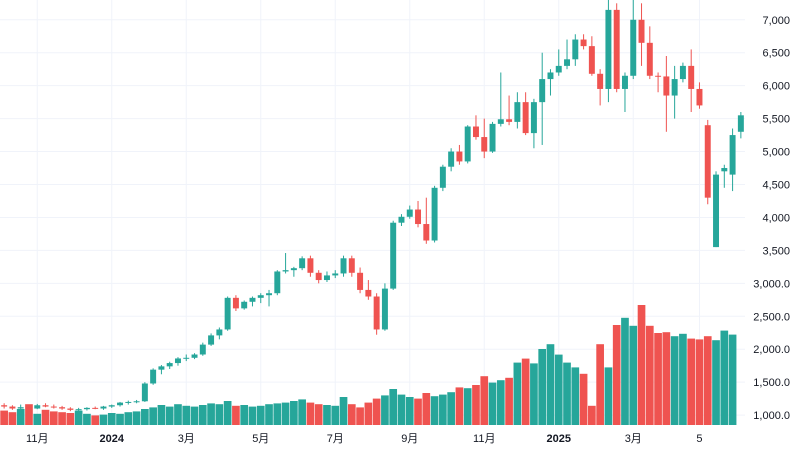 The width and height of the screenshot is (800, 449). Describe the element at coordinates (559, 439) in the screenshot. I see `x-tick-label: 2025` at that location.